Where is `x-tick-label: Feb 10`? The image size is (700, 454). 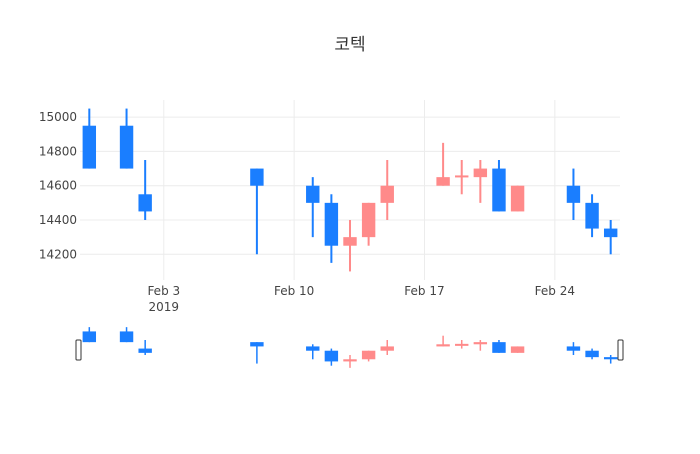
x-tick-label: Feb 10 is located at coordinates (294, 291).